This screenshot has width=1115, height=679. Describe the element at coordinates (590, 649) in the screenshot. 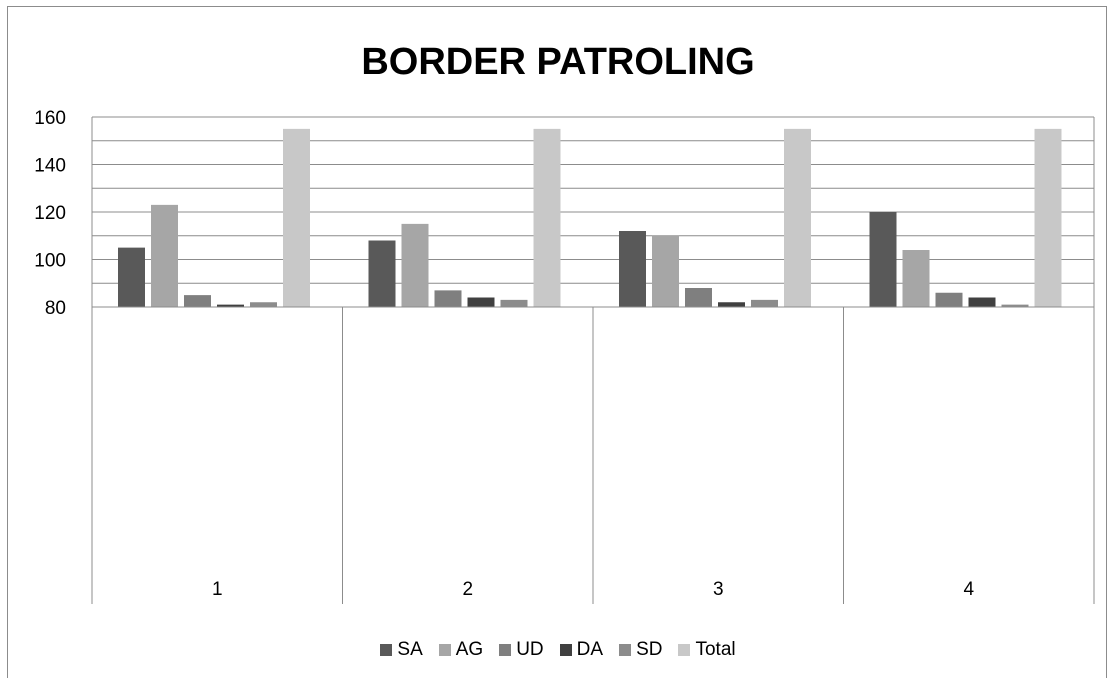

I see `legend-label: DA` at that location.